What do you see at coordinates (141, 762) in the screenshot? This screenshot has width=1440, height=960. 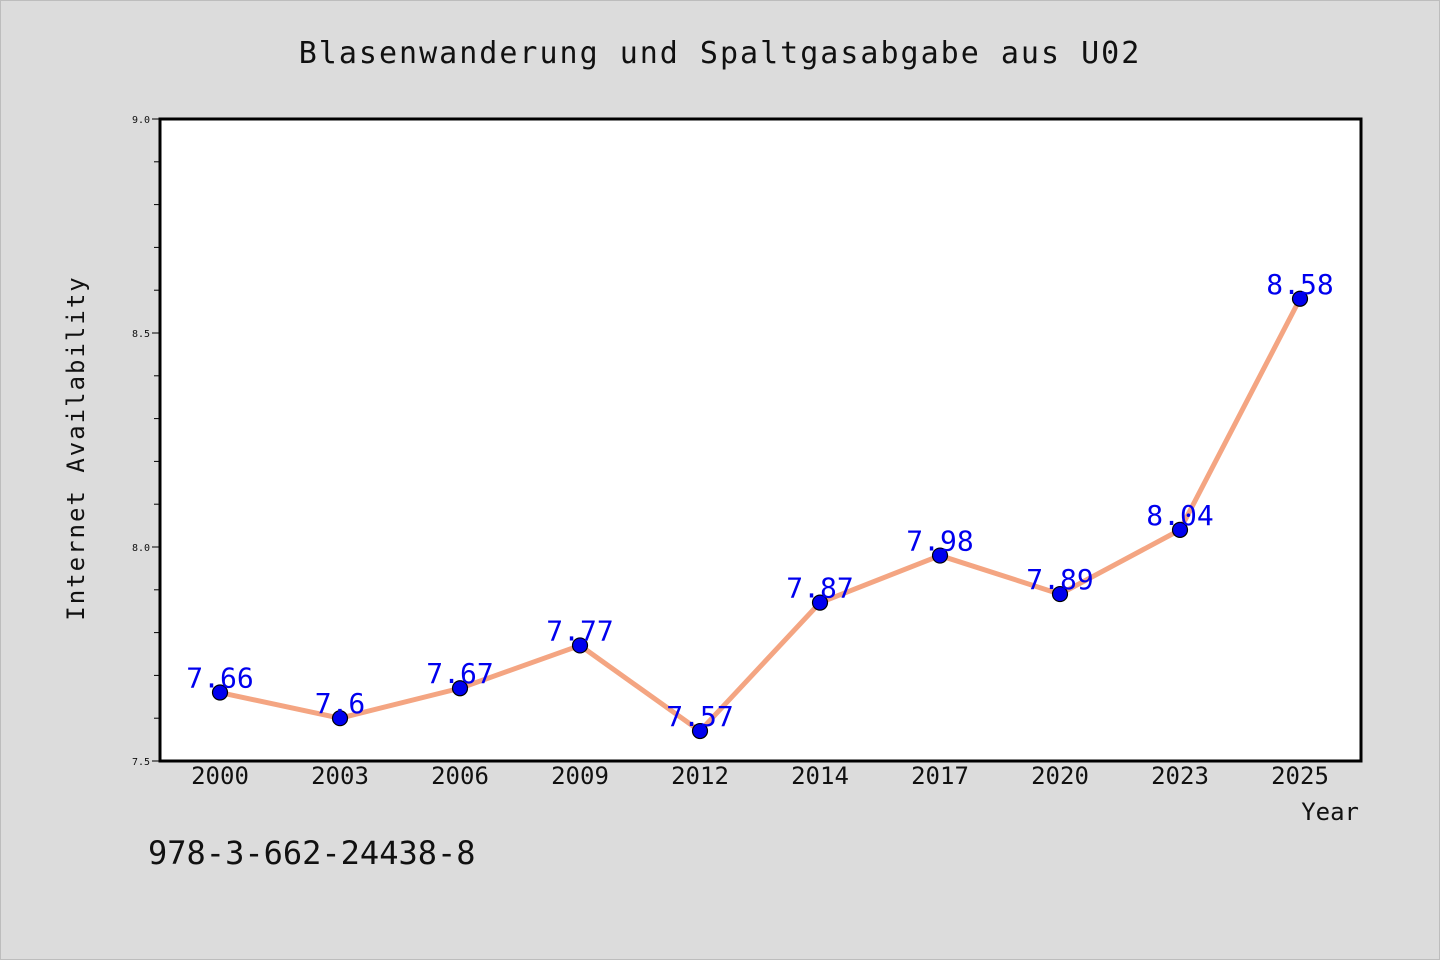 I see `y-tick-label: 7.5` at bounding box center [141, 762].